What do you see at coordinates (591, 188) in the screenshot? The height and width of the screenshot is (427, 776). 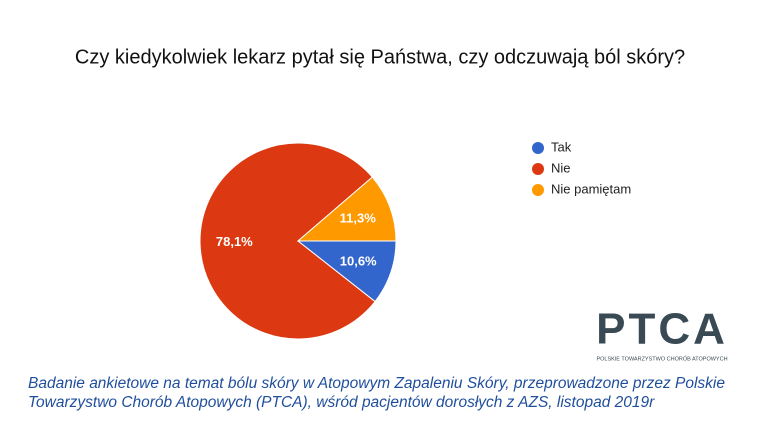 I see `legend-label: Nie pamiętam` at bounding box center [591, 188].